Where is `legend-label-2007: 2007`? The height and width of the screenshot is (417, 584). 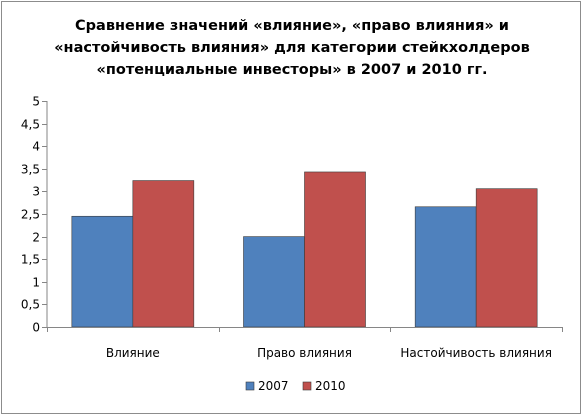 legend-label-2007: 2007 is located at coordinates (273, 386).